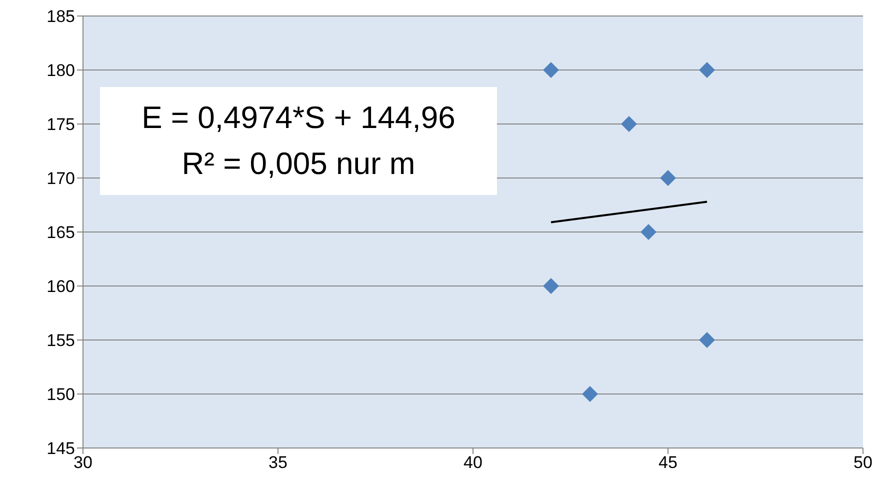 Image resolution: width=893 pixels, height=498 pixels. Describe the element at coordinates (60, 178) in the screenshot. I see `y-tick-label: 170` at that location.